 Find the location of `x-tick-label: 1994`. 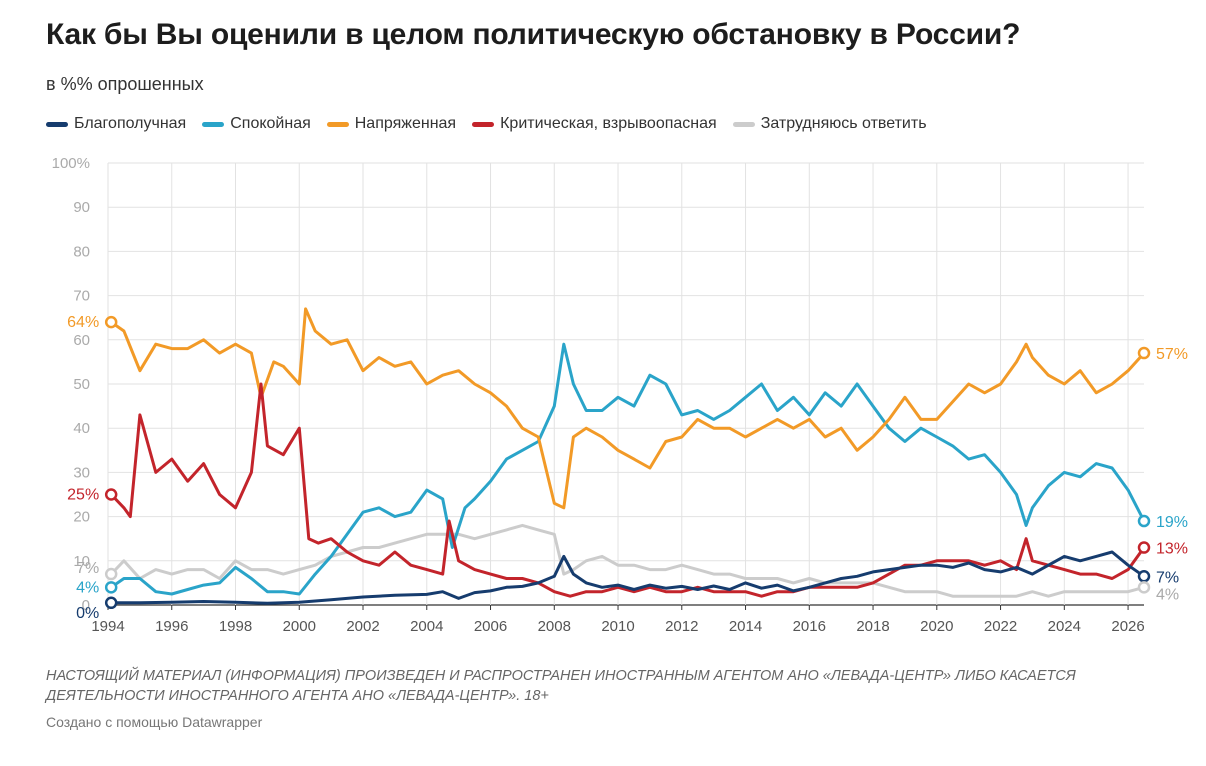

x-tick-label: 1994 is located at coordinates (107, 626).